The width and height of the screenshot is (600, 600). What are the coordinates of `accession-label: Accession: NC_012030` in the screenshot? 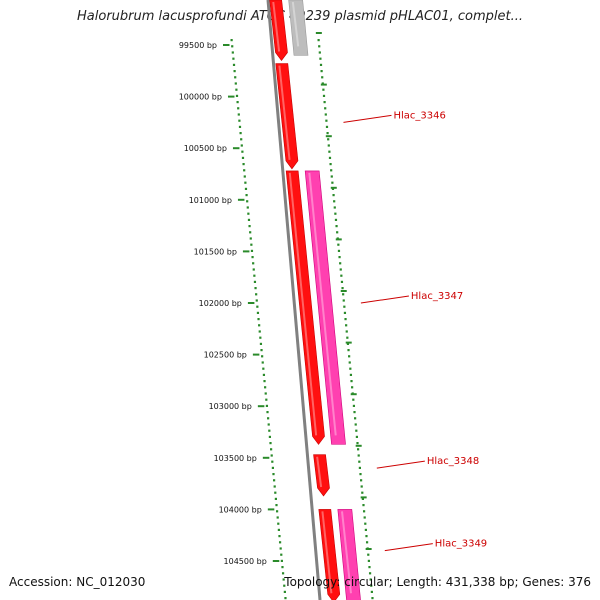 It's located at (77, 582).